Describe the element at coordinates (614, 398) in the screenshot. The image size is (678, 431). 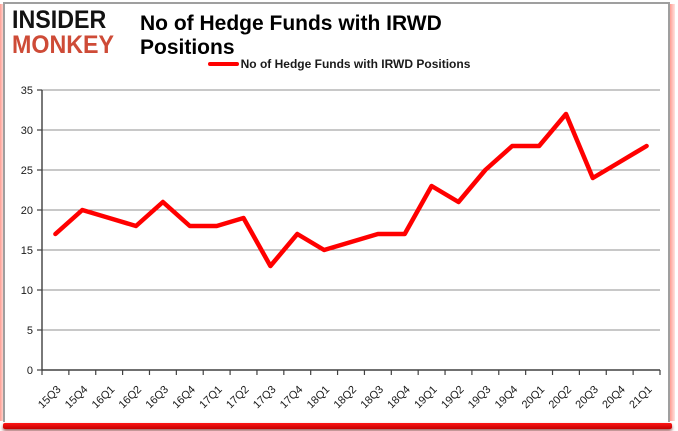
I see `x-axis-label: 20Q4` at that location.